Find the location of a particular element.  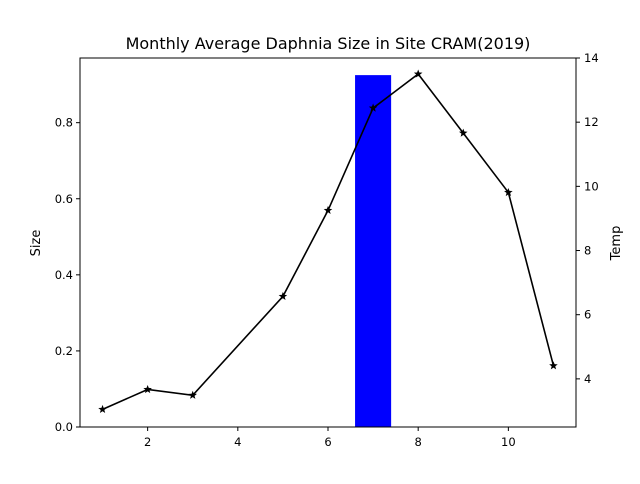

y2-tick-label: 10 is located at coordinates (591, 186).